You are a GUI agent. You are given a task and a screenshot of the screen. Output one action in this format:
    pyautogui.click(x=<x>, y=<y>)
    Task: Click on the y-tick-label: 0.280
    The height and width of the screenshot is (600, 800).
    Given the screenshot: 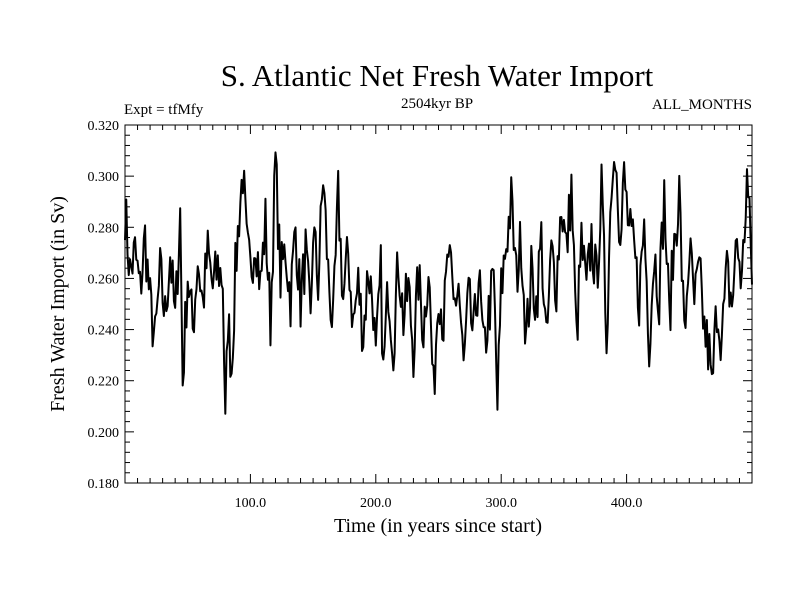 What is the action you would take?
    pyautogui.click(x=104, y=228)
    